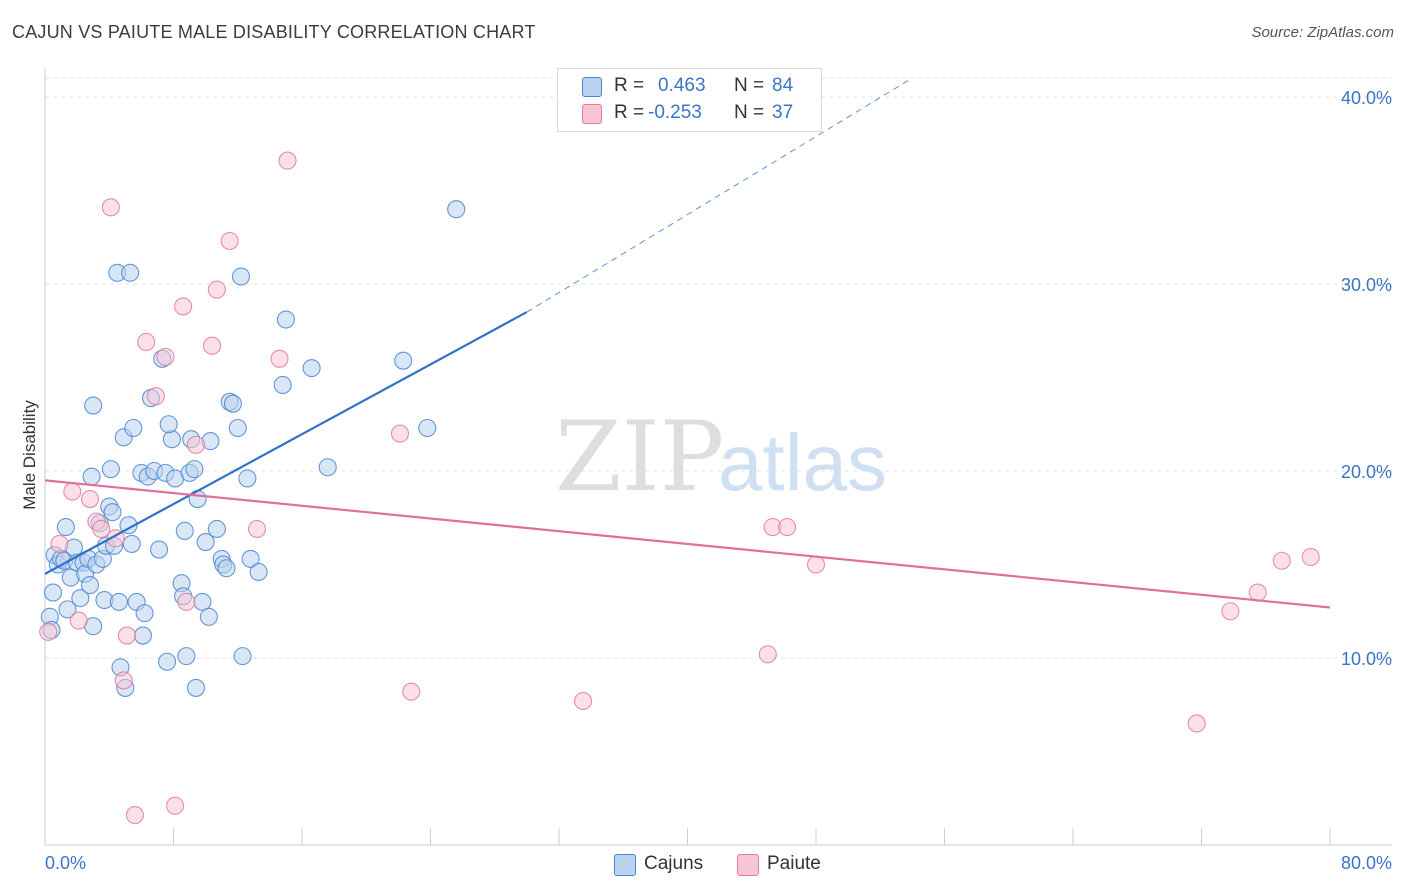 The height and width of the screenshot is (892, 1406). I want to click on watermark-zip: ZIP, so click(639, 457).